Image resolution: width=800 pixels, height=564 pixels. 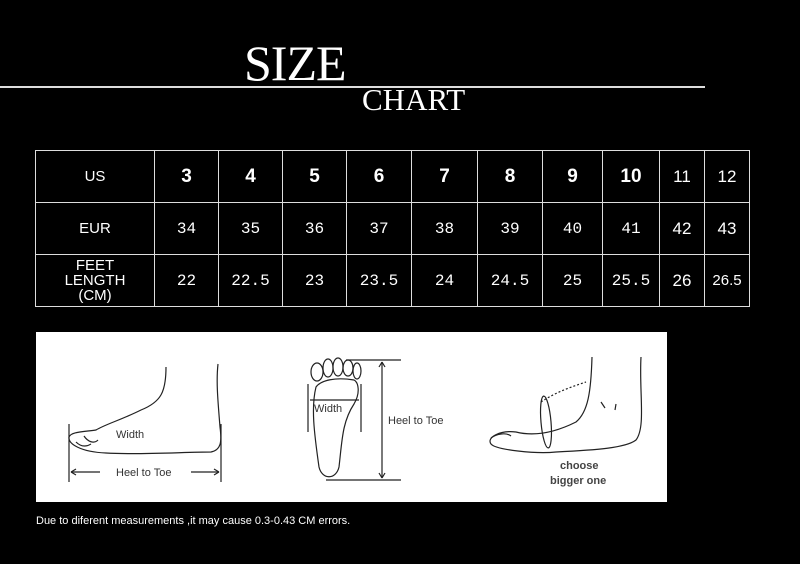 I want to click on sole-length-label: Heel to Toe, so click(x=415, y=421).